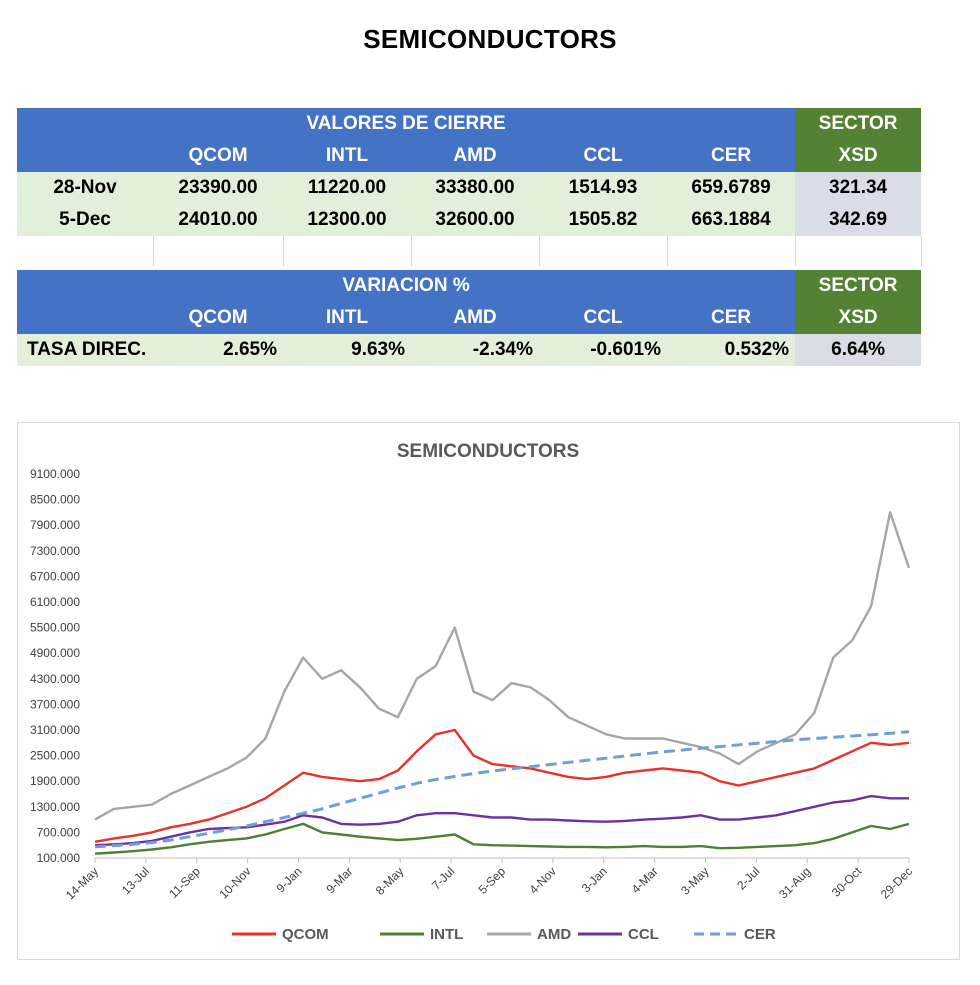 This screenshot has height=985, width=980. I want to click on closing-header-row: VALORES DE CIERRE SECTOR, so click(469, 124).